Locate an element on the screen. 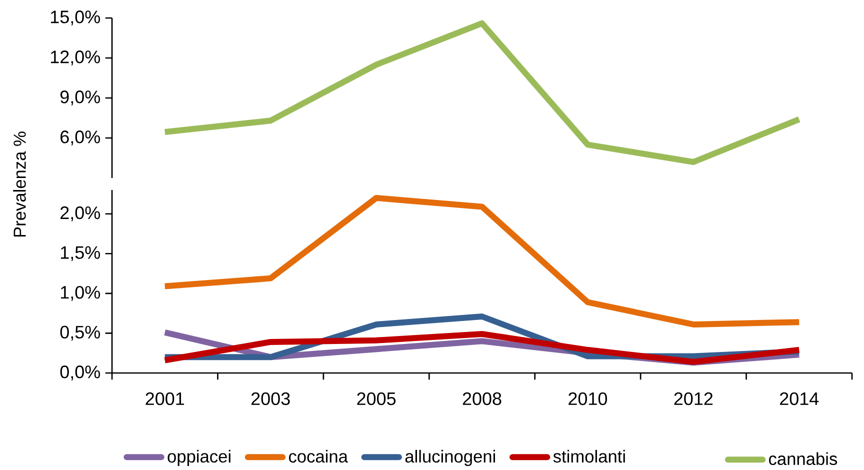 Image resolution: width=864 pixels, height=470 pixels. legend-label: allucinogeni is located at coordinates (450, 458).